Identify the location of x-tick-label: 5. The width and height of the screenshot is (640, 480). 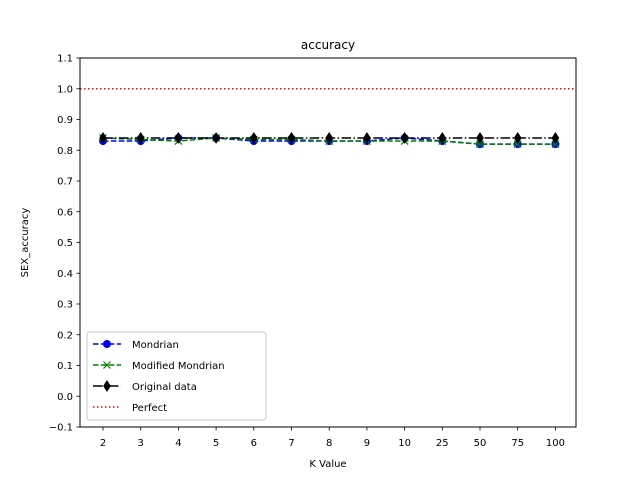
(216, 443).